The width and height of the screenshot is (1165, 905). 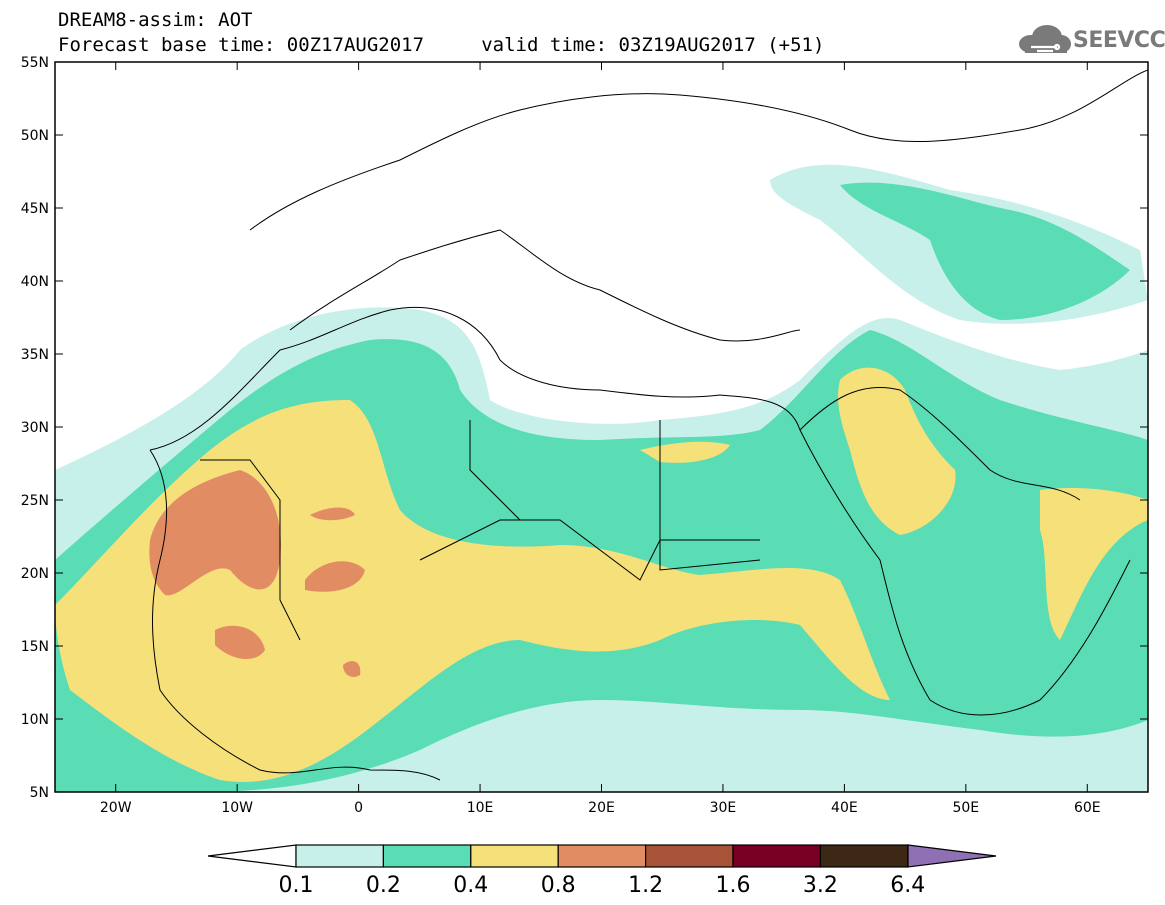 What do you see at coordinates (470, 885) in the screenshot?
I see `colorbar-label: 0.4` at bounding box center [470, 885].